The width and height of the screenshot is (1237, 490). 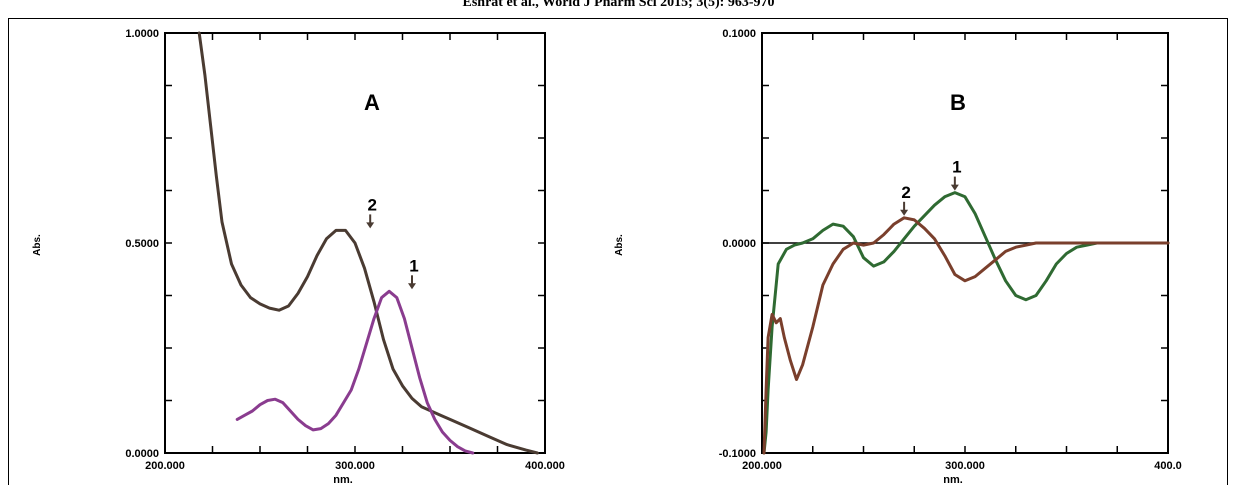 What do you see at coordinates (1168, 466) in the screenshot?
I see `x-tick-label: 400.0` at bounding box center [1168, 466].